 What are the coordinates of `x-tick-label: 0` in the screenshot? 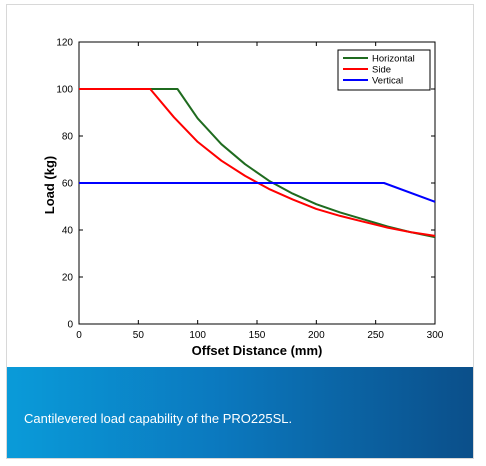 It's located at (79, 335).